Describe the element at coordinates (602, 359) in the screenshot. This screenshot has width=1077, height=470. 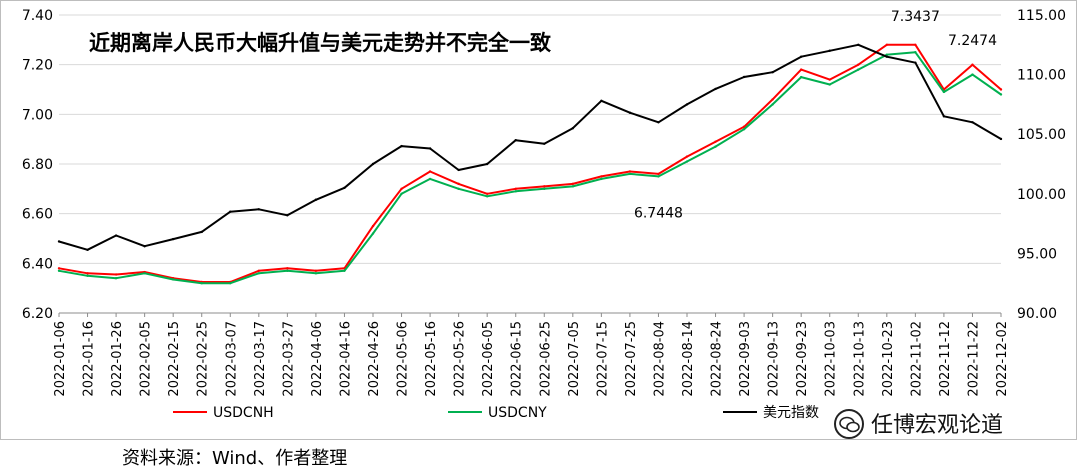
I see `x-tick-label: 2022-07-15` at that location.